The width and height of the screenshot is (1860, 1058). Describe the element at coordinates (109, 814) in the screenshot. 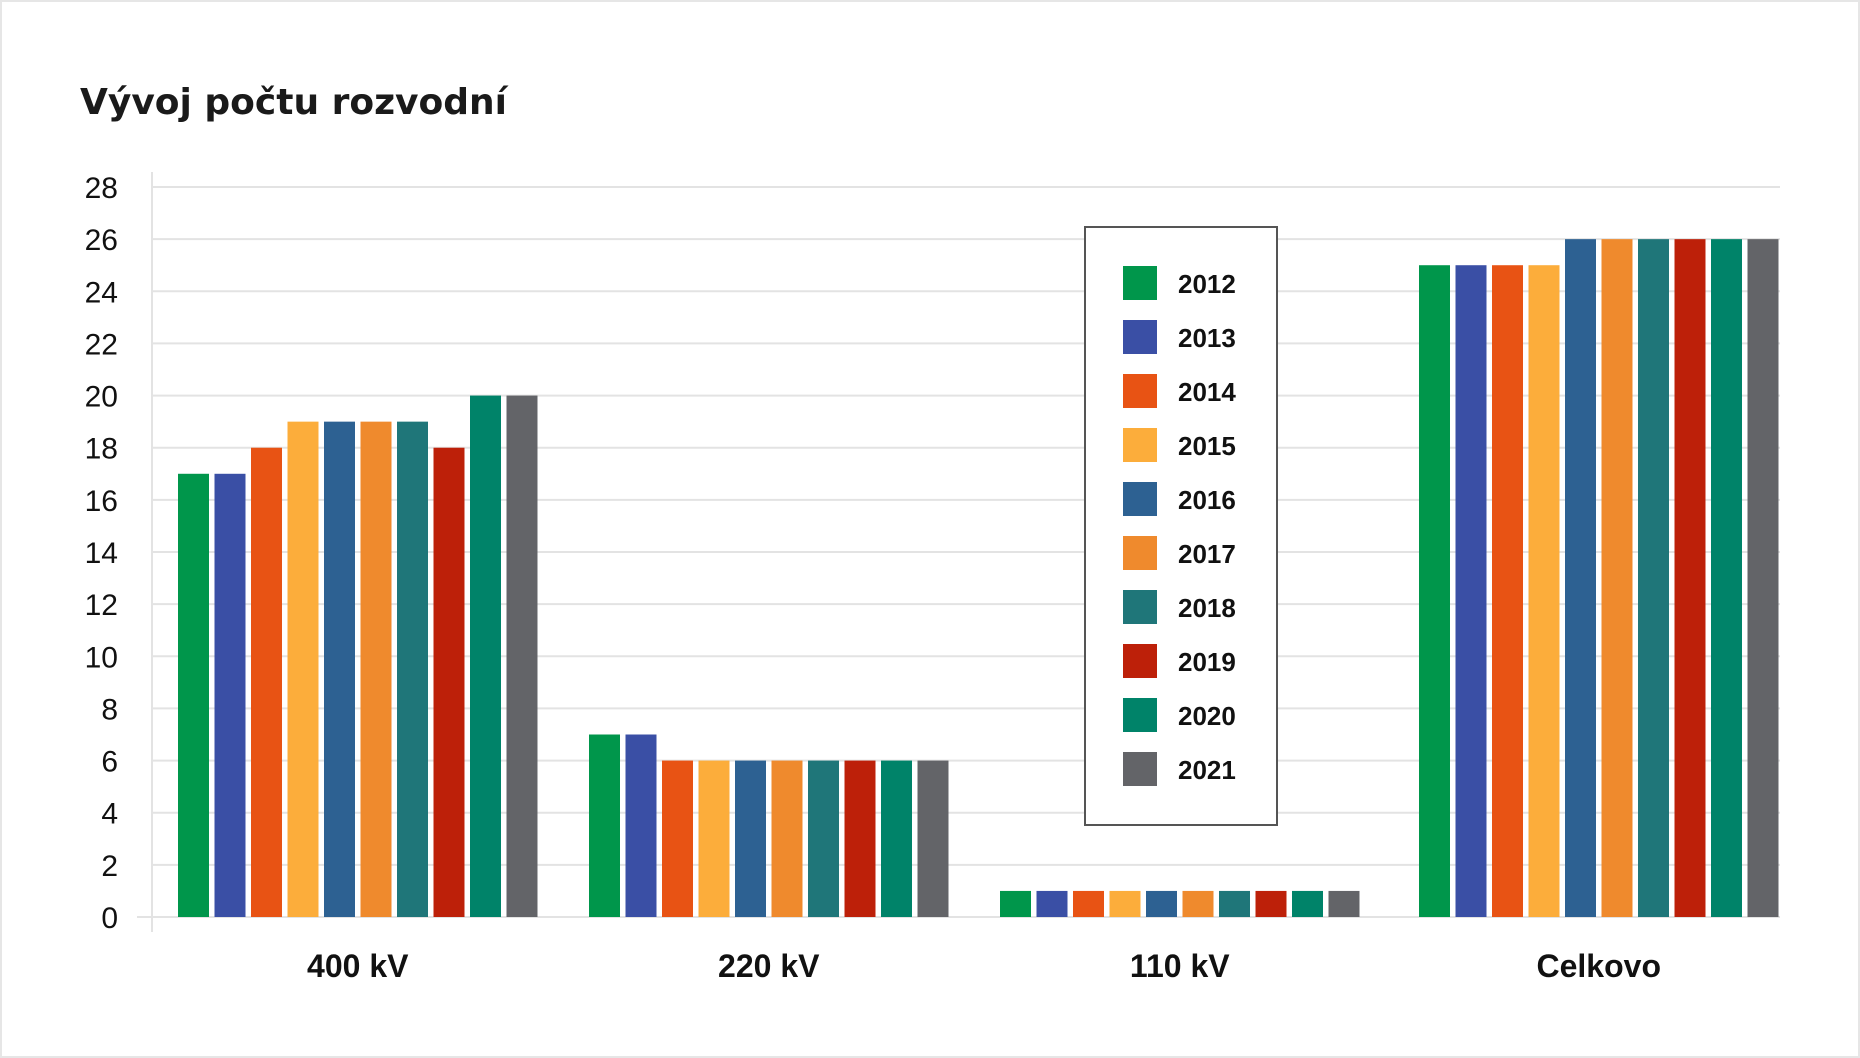

I see `y-tick-label: 4` at that location.